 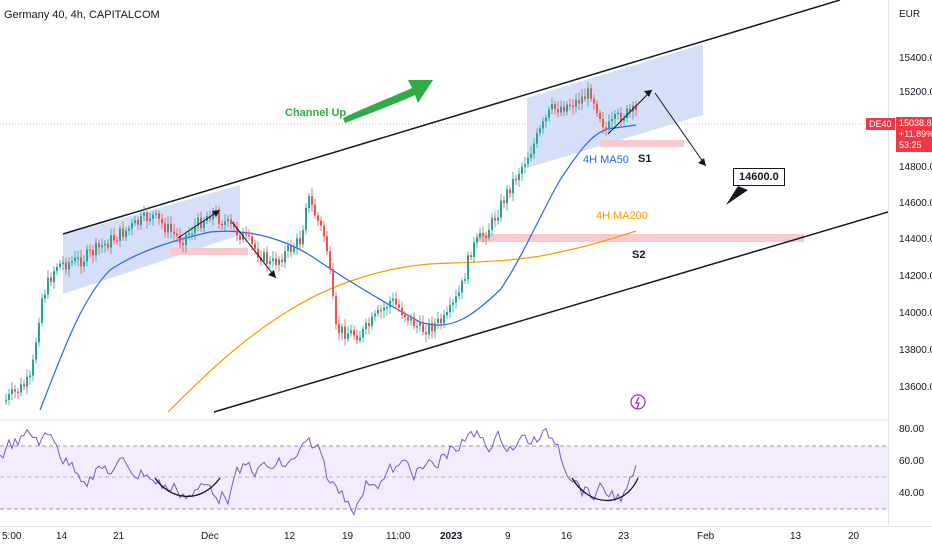 I want to click on arrow-left-down, so click(x=254, y=250).